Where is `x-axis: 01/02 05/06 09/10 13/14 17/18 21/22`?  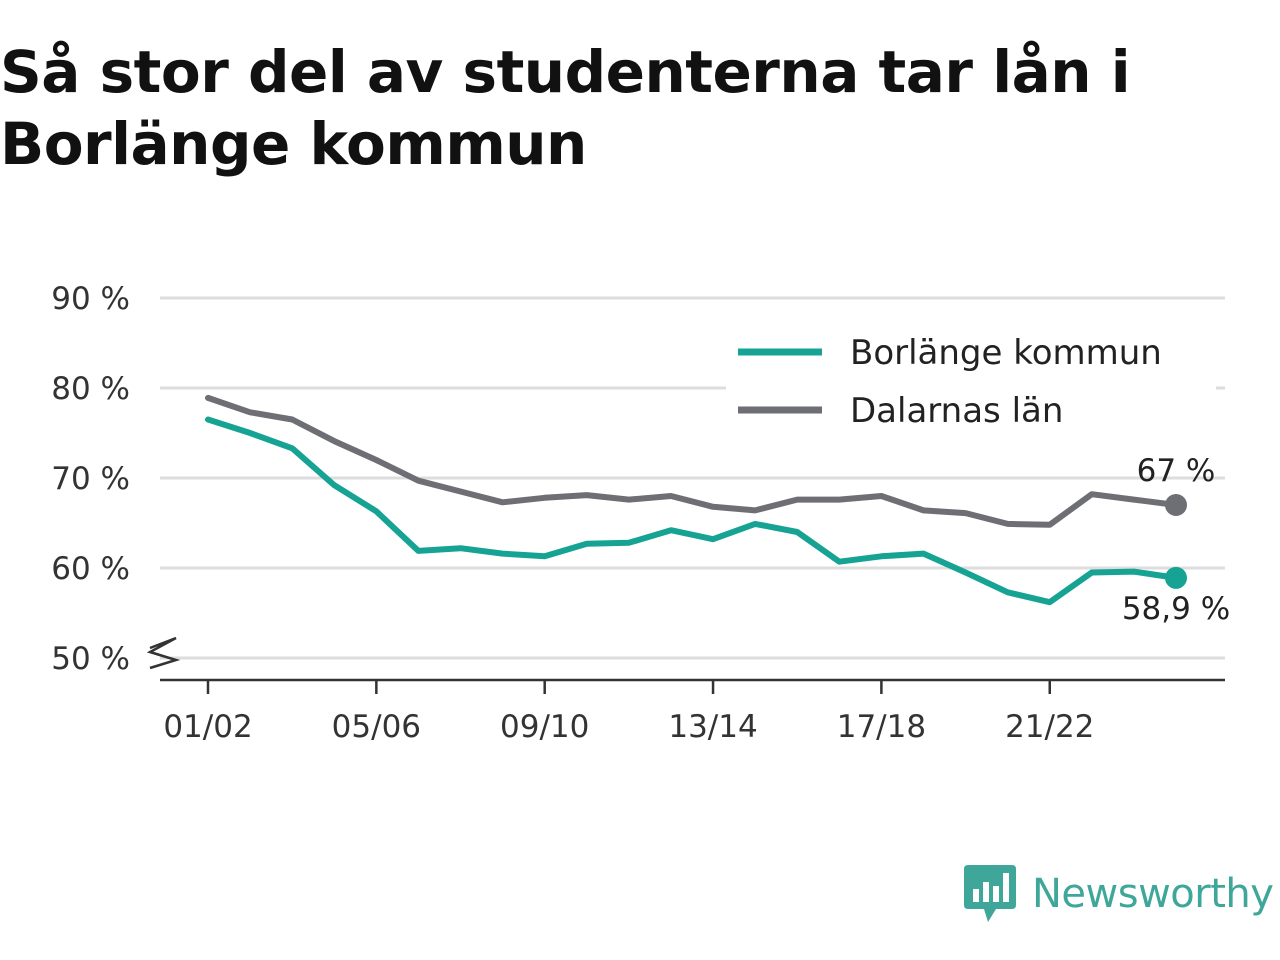
x-axis: 01/02 05/06 09/10 13/14 17/18 21/22 is located at coordinates (692, 711).